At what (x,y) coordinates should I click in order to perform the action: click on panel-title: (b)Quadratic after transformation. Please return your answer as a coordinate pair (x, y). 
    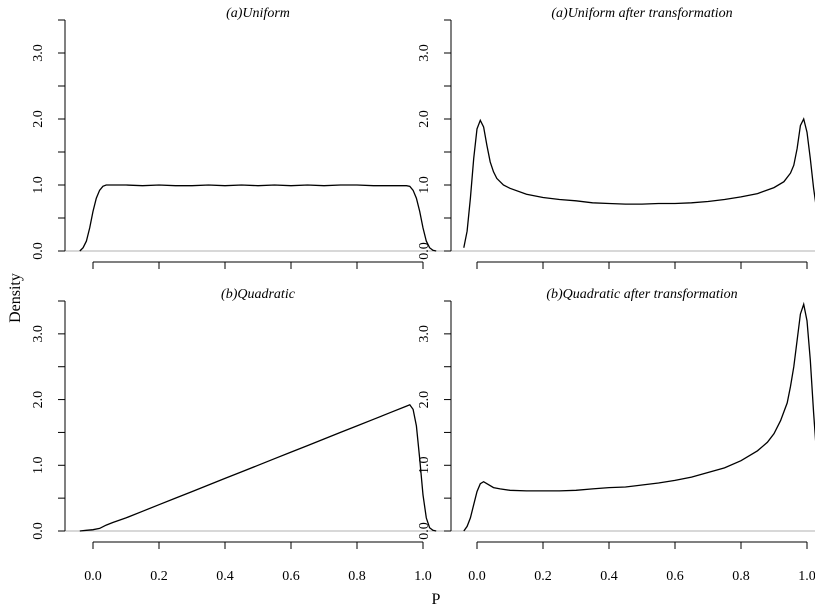
    Looking at the image, I should click on (641, 294).